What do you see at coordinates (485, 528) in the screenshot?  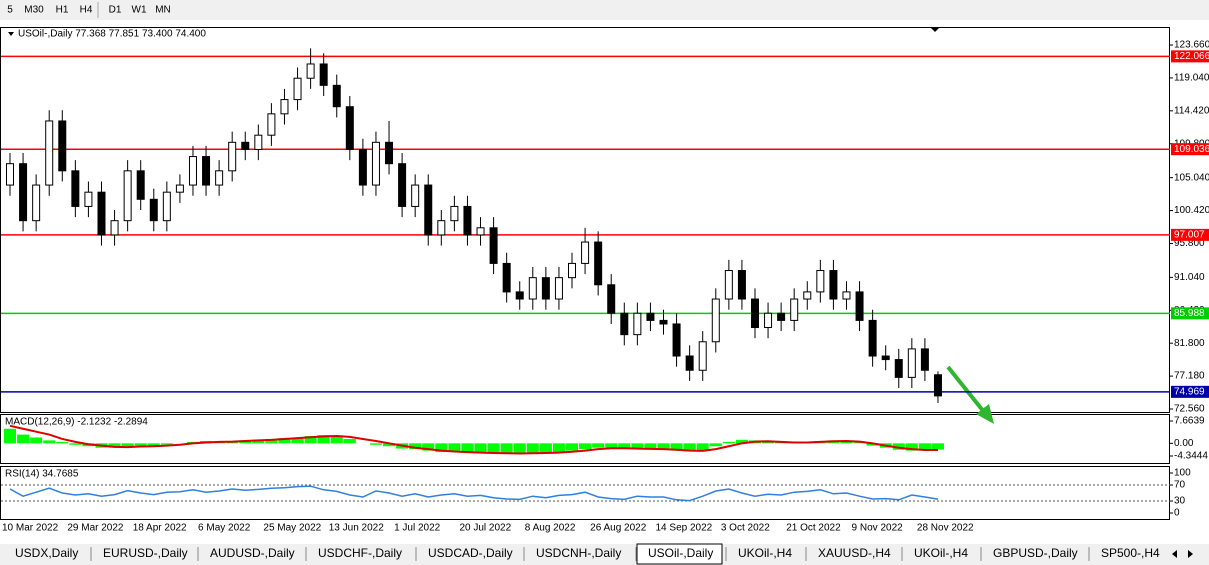 I see `x-tick-label: 20 Jul 2022` at bounding box center [485, 528].